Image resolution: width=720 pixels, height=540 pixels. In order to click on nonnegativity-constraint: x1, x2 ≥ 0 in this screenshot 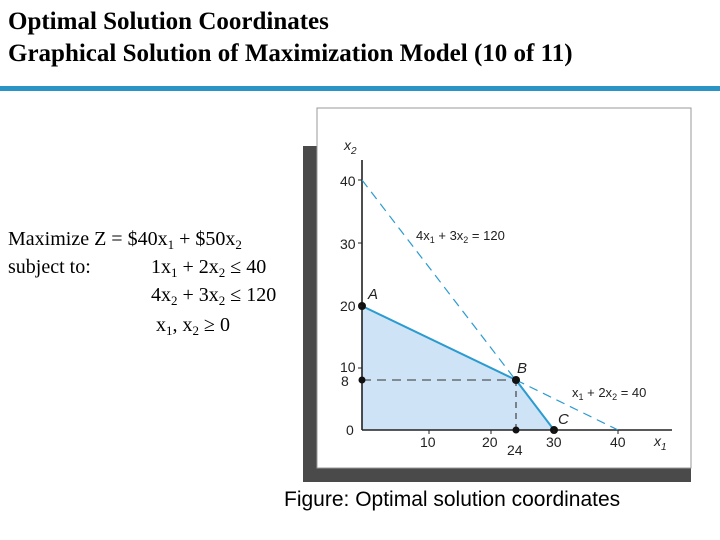, I will do `click(193, 326)`.